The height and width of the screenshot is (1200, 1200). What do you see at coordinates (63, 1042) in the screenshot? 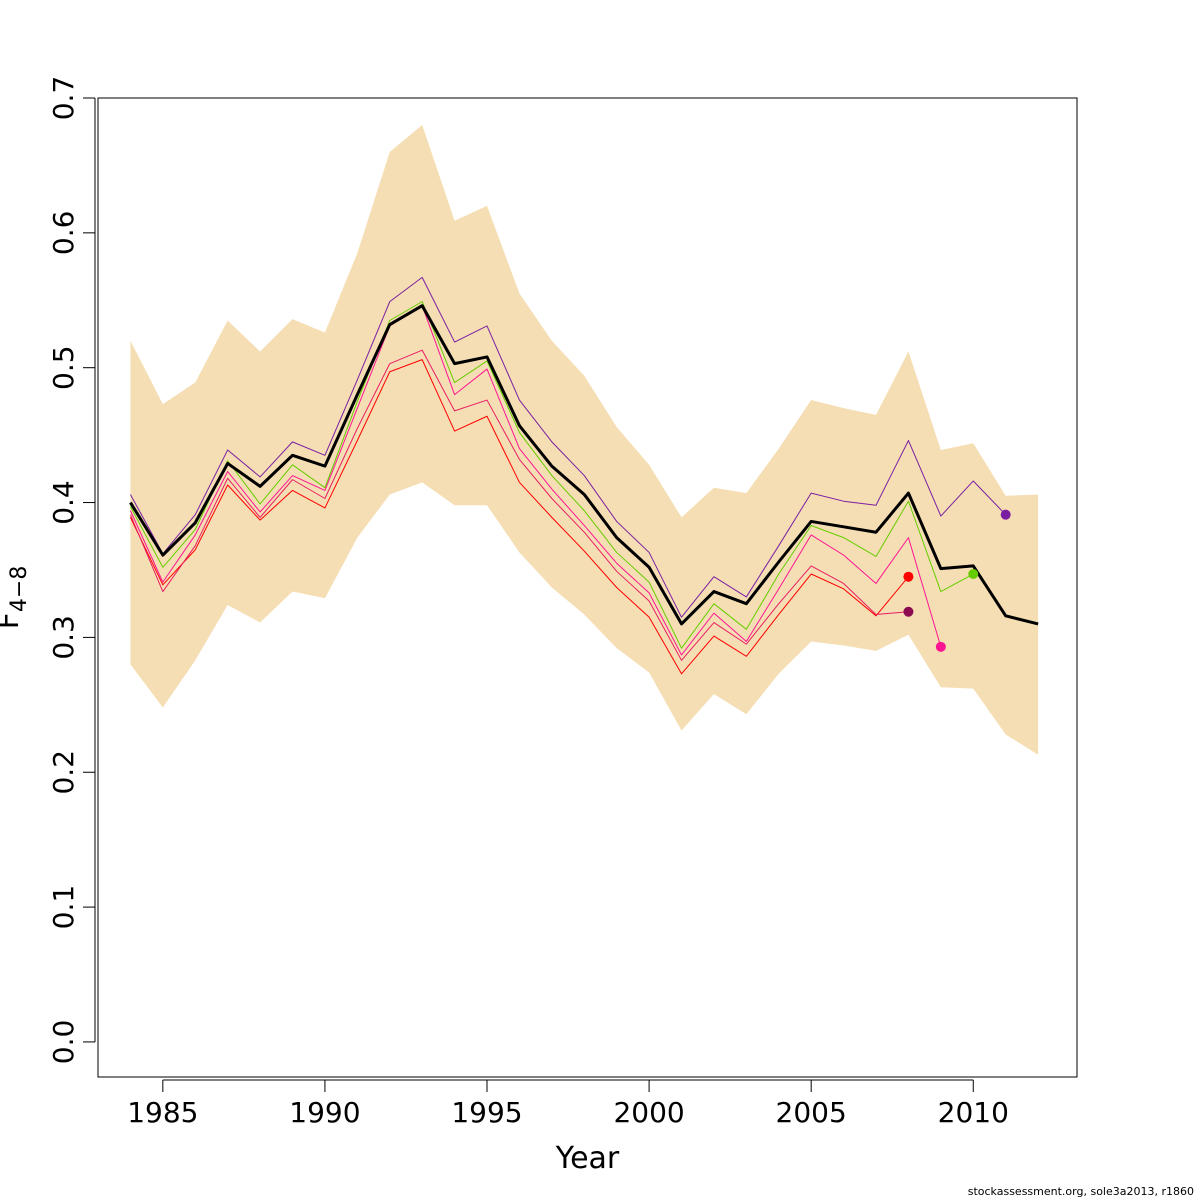
I see `y-tick-label: 0.0` at bounding box center [63, 1042].